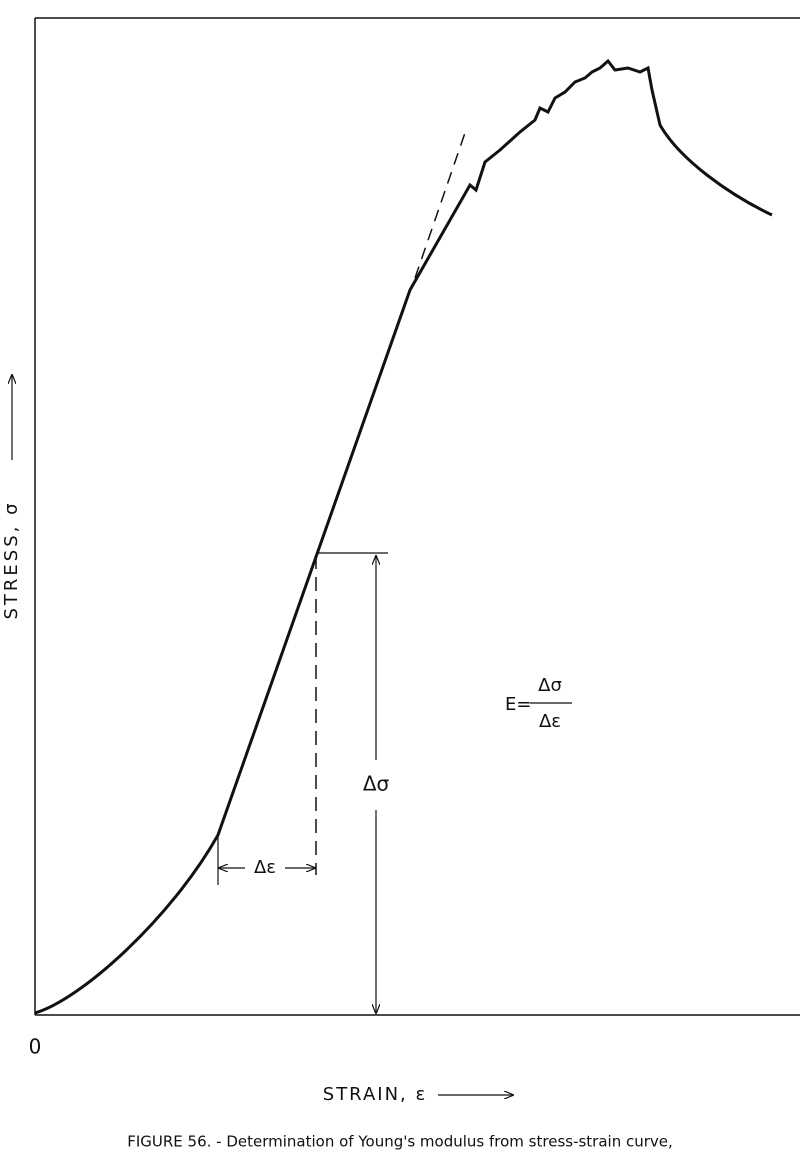 Image resolution: width=800 pixels, height=1164 pixels. I want to click on delta-strain-label: Δε, so click(265, 867).